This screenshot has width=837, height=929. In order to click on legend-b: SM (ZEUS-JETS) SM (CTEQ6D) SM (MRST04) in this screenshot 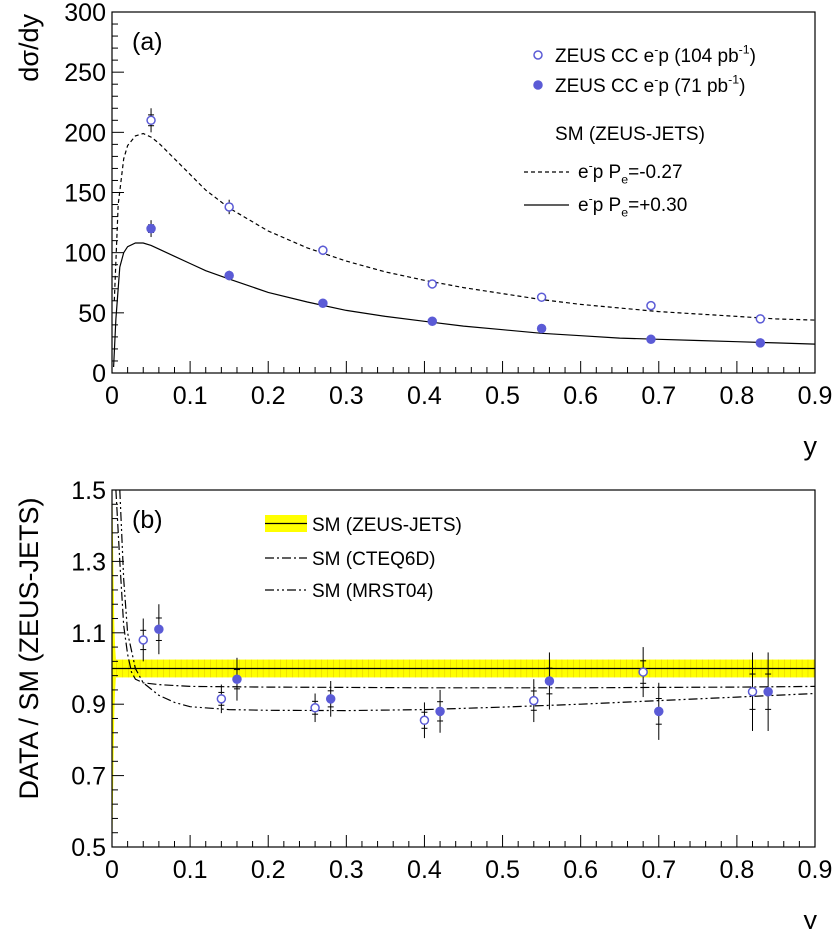, I will do `click(363, 558)`.